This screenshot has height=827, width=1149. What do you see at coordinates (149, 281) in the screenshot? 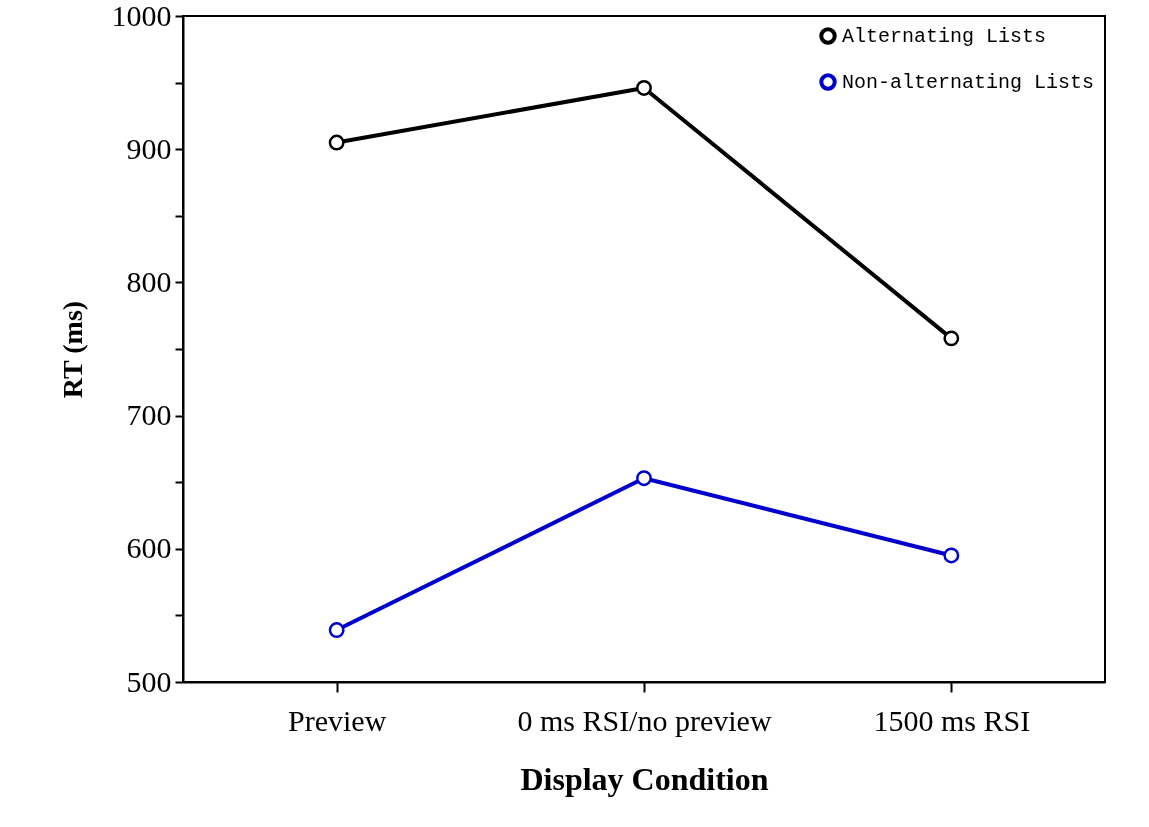
I see `y-tick-label: 800` at bounding box center [149, 281].